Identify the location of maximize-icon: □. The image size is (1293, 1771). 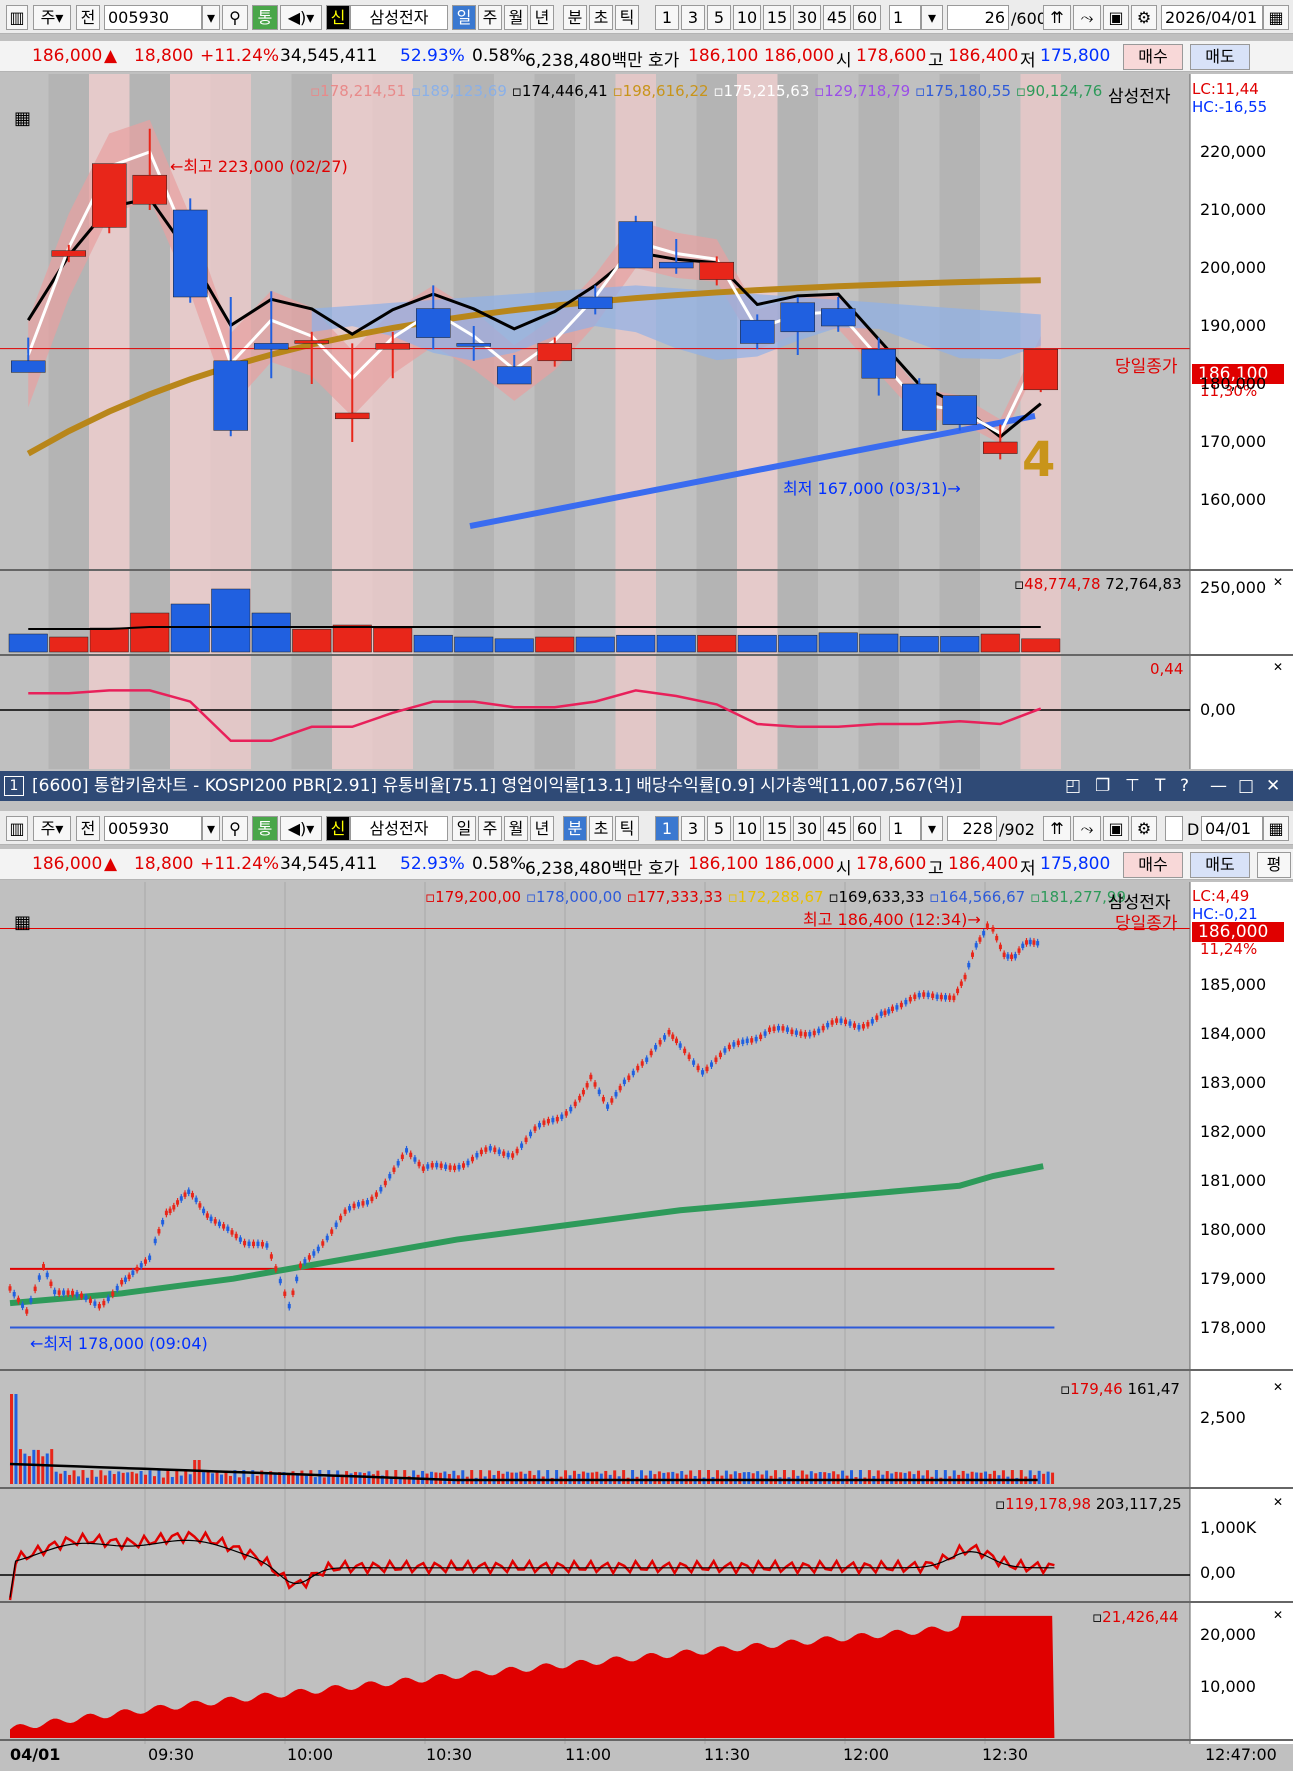
(1246, 786).